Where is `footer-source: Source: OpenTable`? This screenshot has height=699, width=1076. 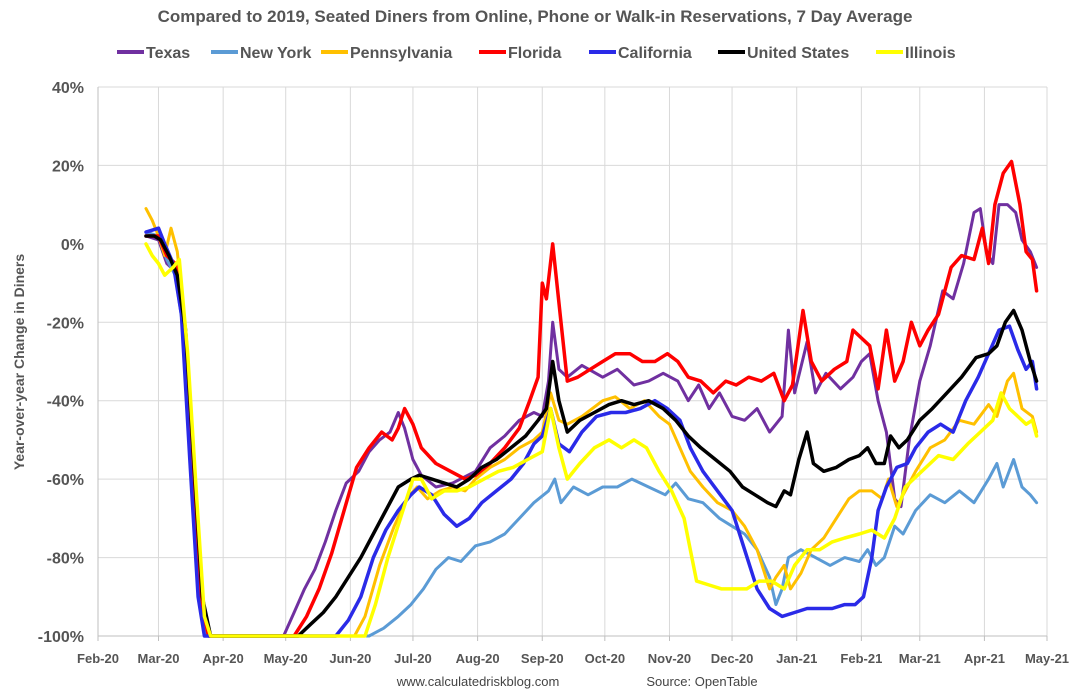
footer-source: Source: OpenTable is located at coordinates (701, 681).